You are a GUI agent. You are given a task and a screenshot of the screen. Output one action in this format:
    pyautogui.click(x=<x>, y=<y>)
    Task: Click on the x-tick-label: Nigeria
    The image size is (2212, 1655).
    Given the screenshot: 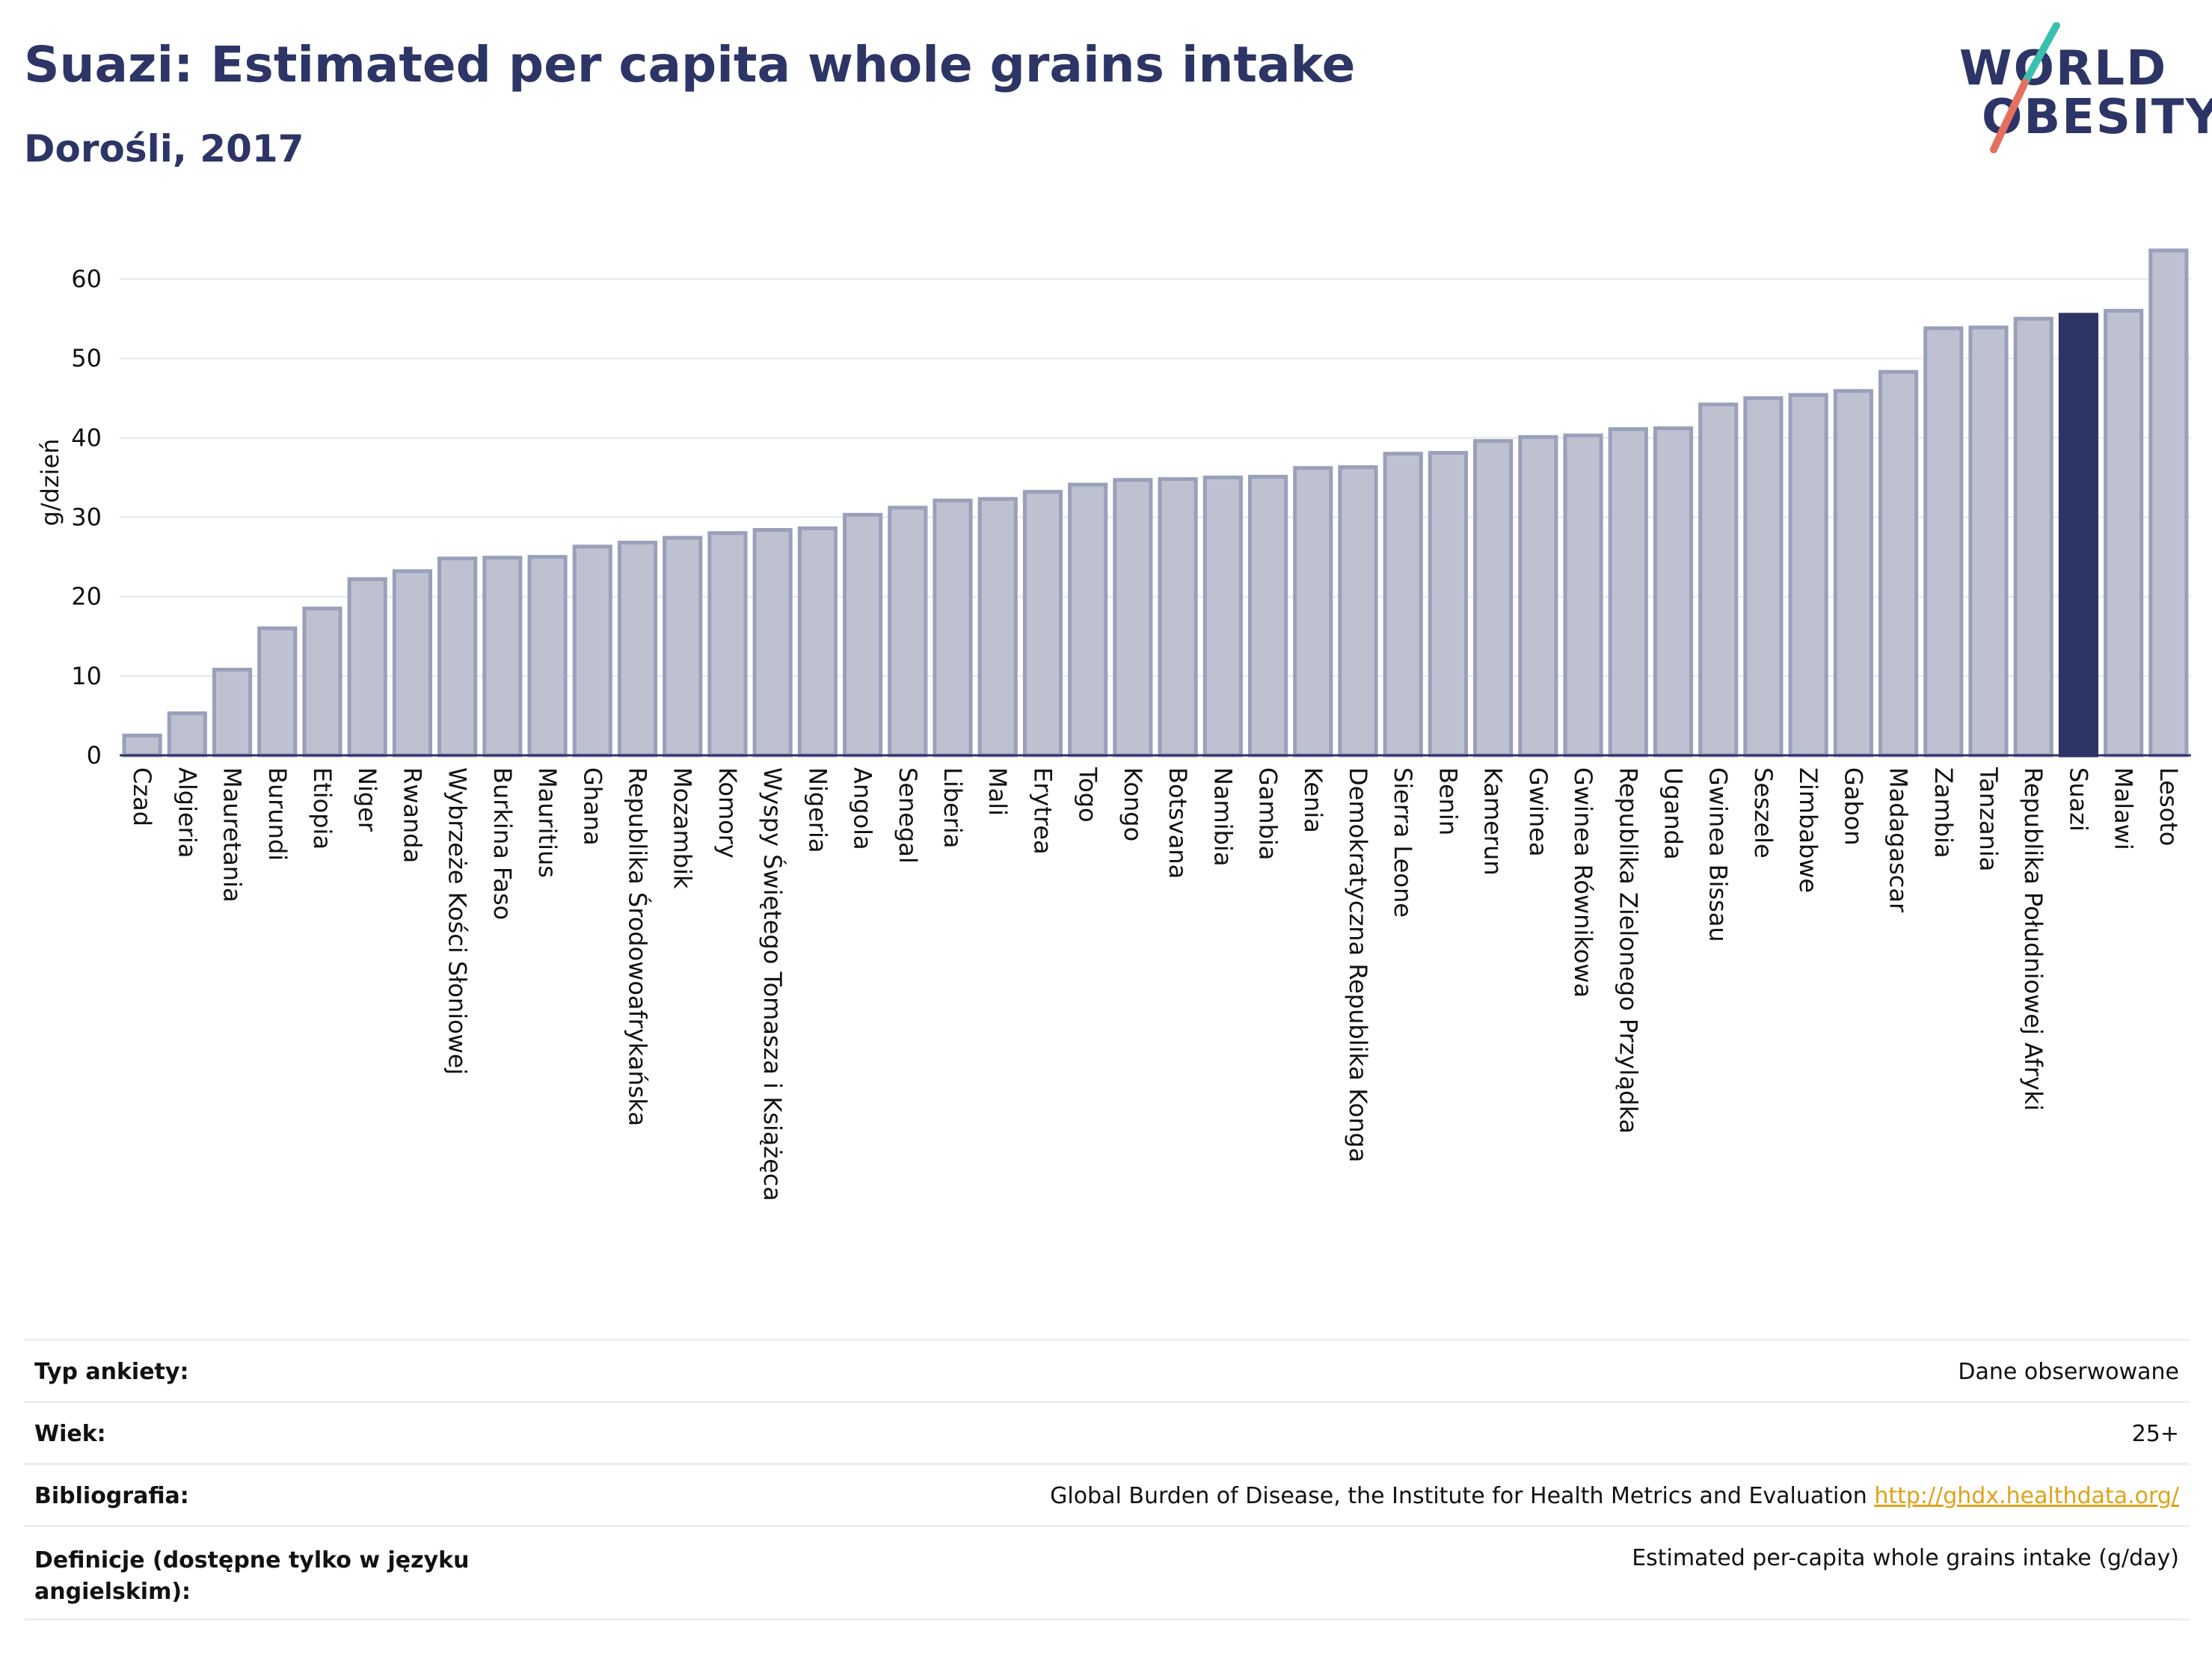 What is the action you would take?
    pyautogui.click(x=817, y=810)
    